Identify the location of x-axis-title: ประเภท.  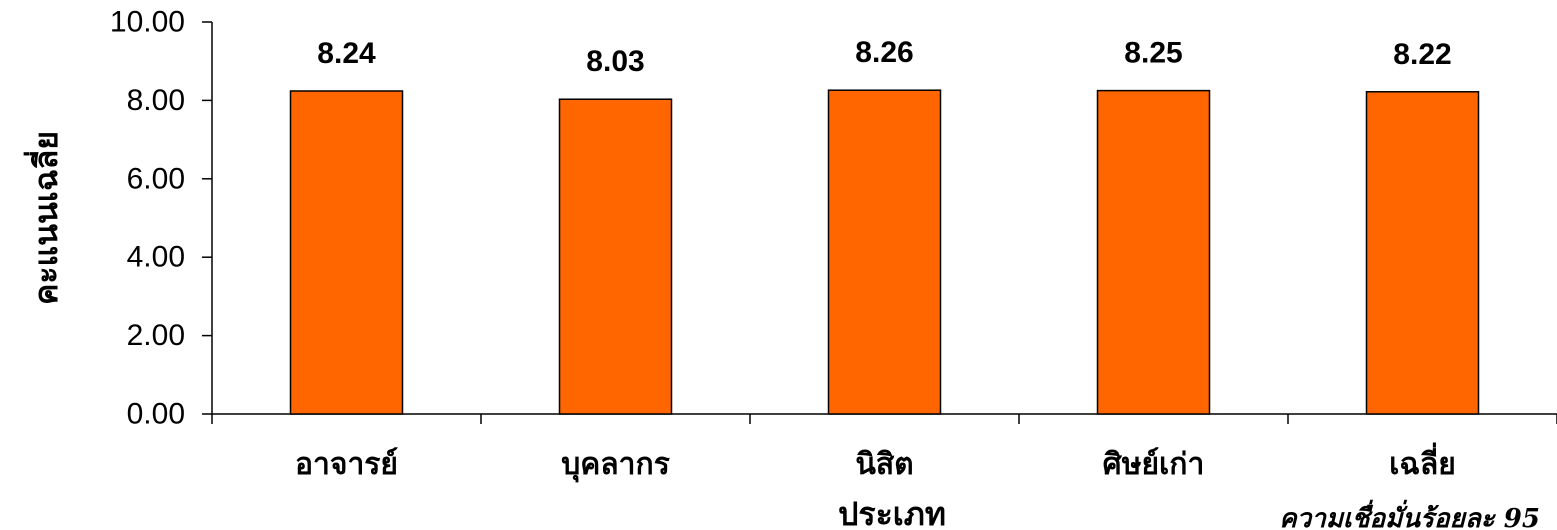
(892, 512).